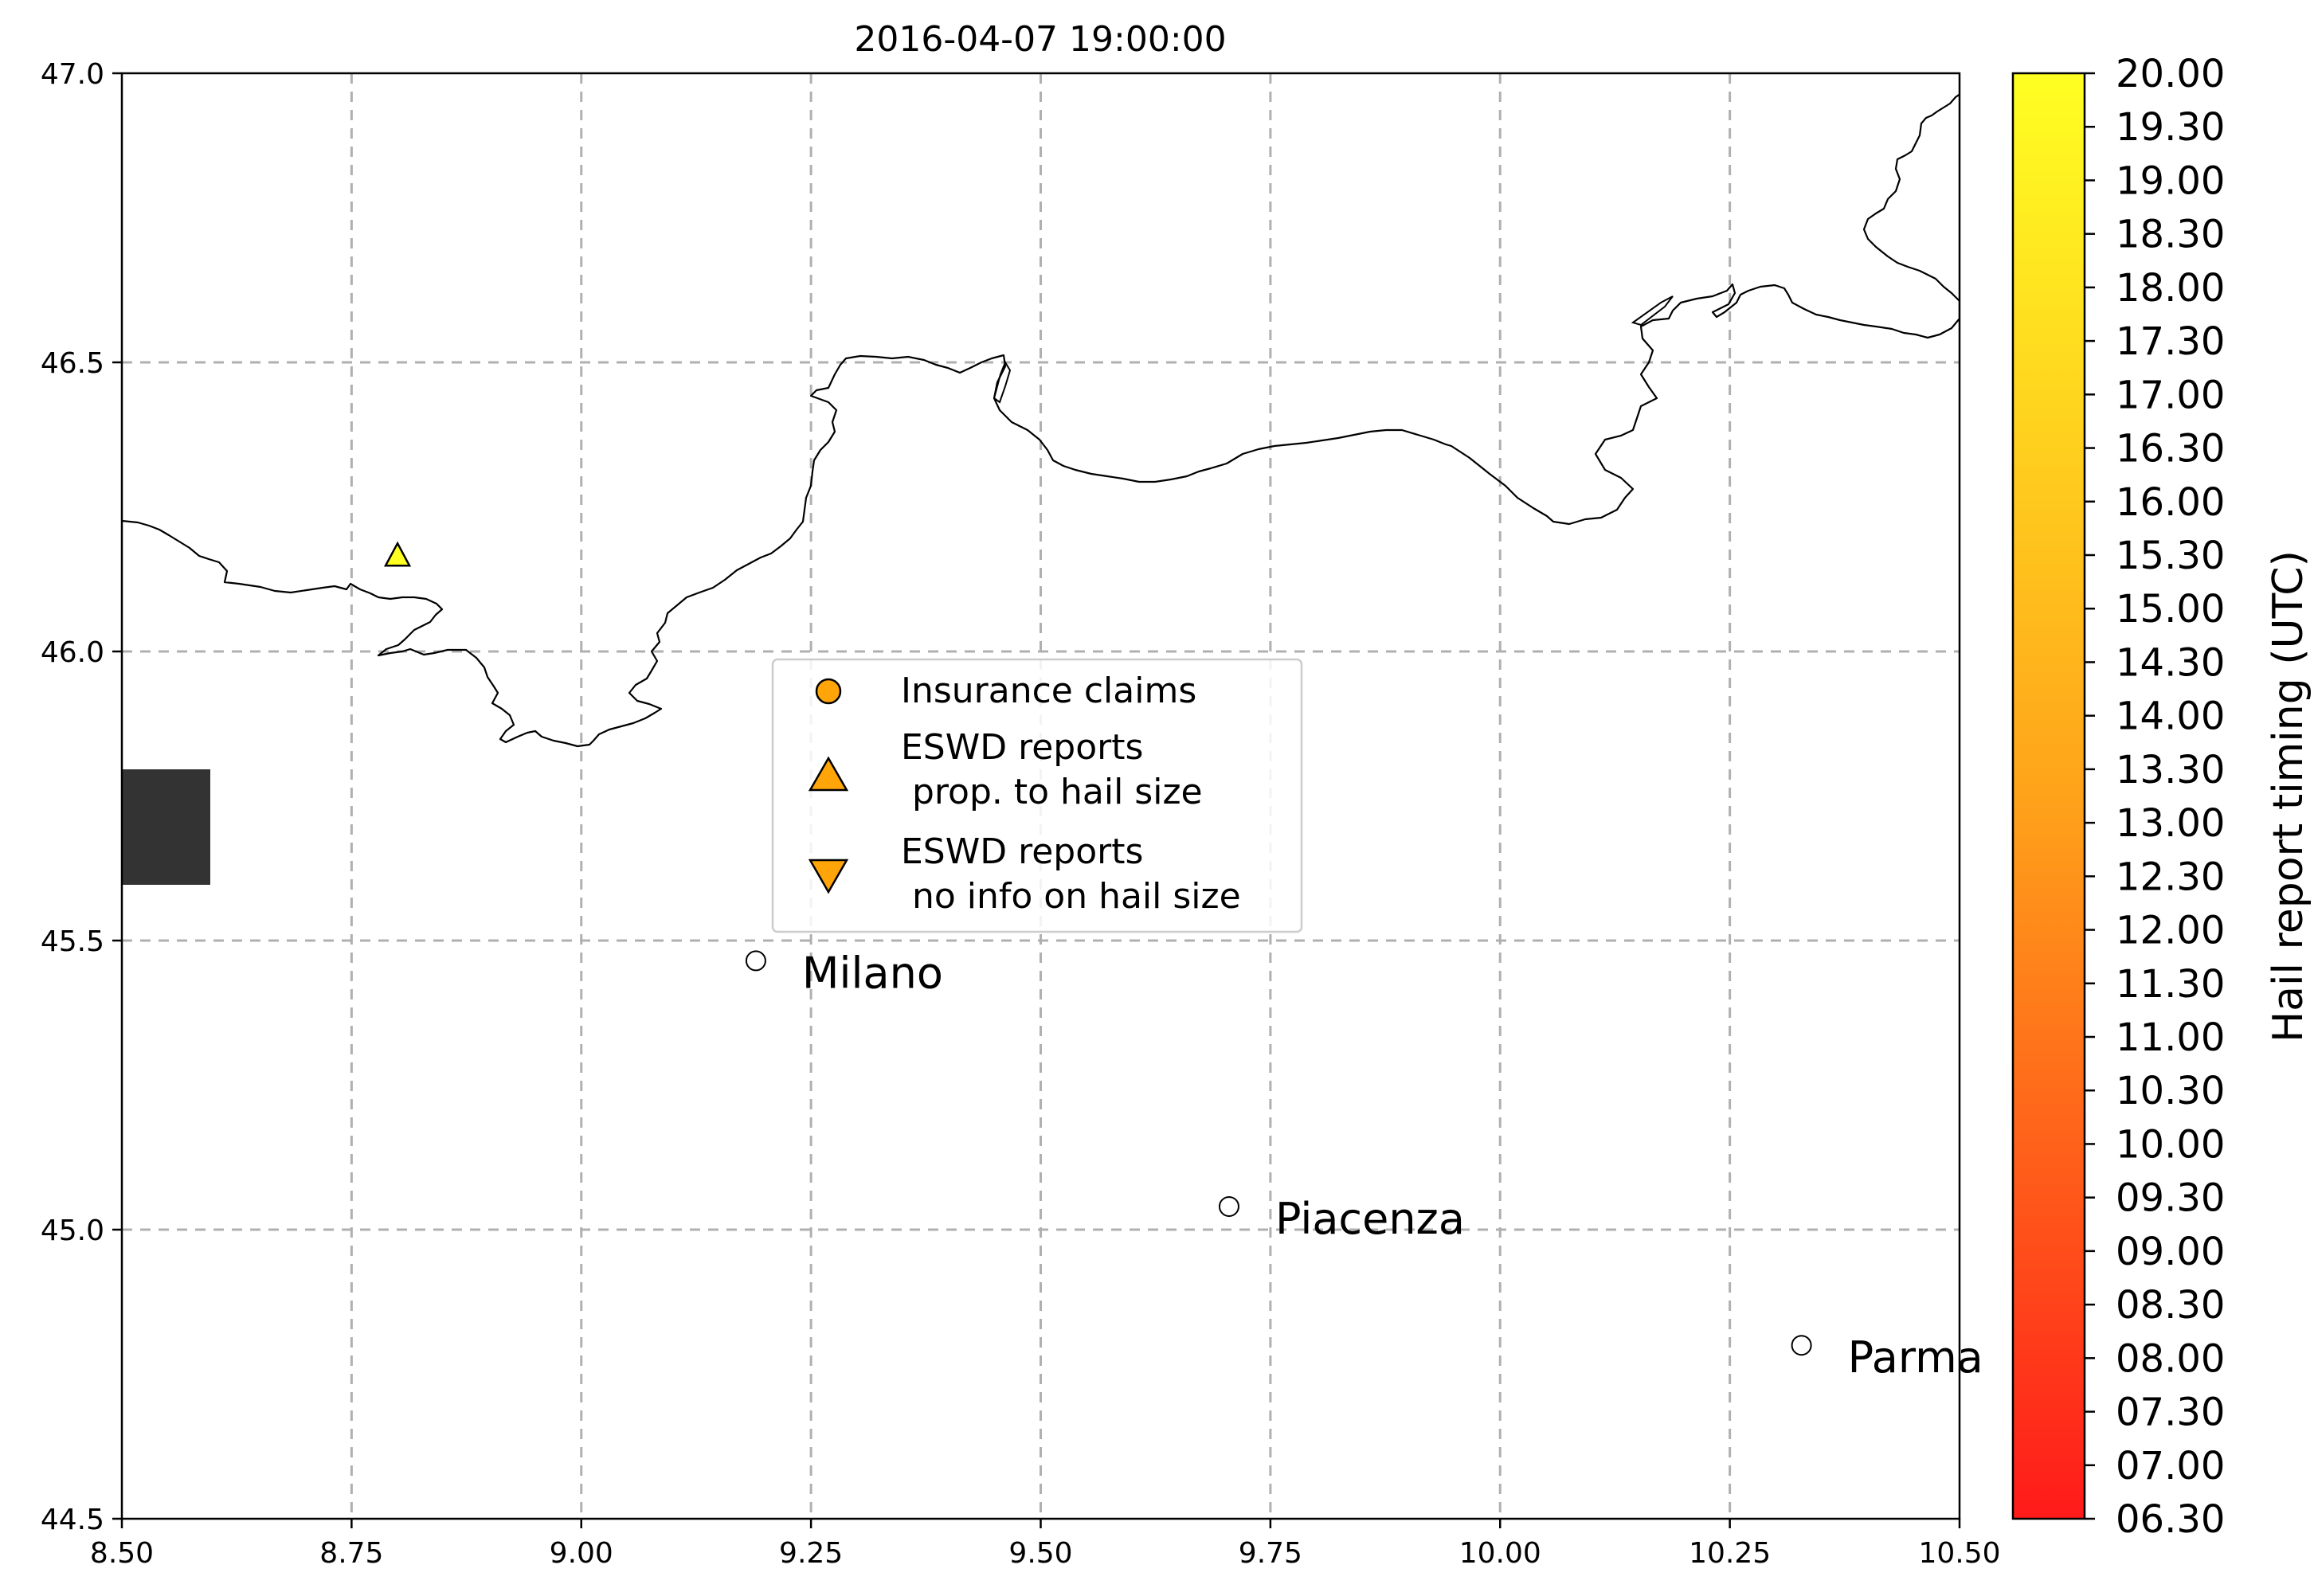 The width and height of the screenshot is (2314, 1596). I want to click on colorbar-tick-label: 16.30, so click(2170, 449).